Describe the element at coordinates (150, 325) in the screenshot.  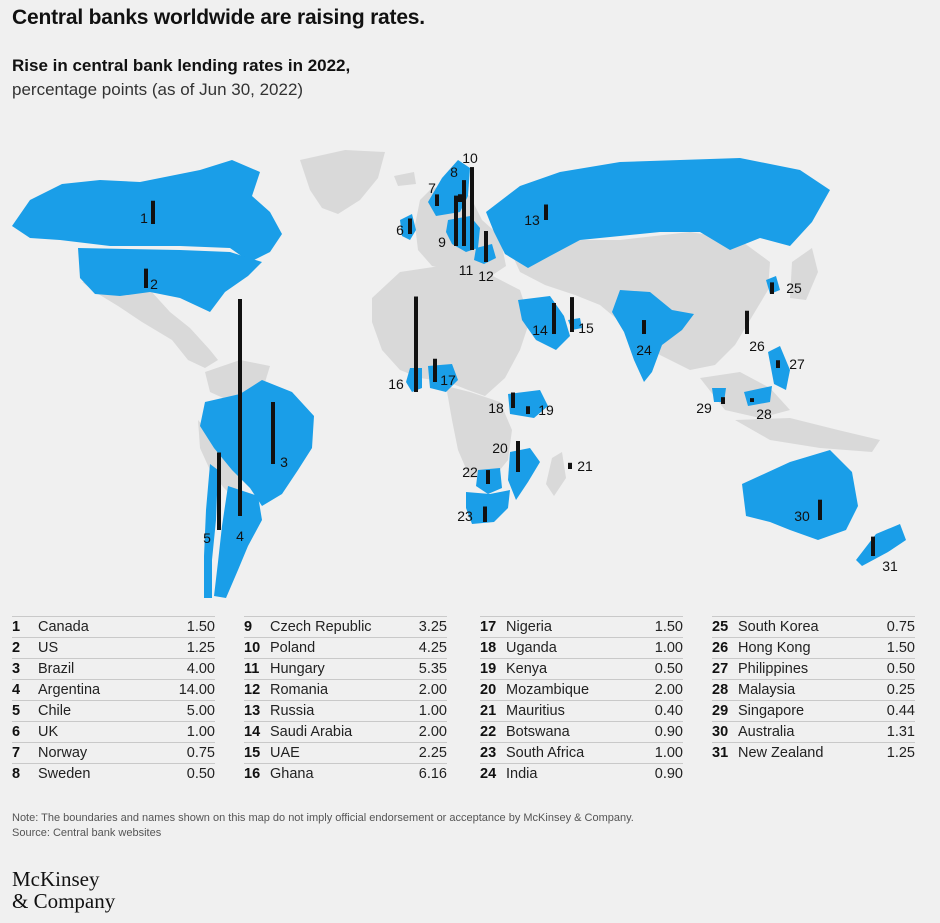
I see `mexico-central-america-shape` at that location.